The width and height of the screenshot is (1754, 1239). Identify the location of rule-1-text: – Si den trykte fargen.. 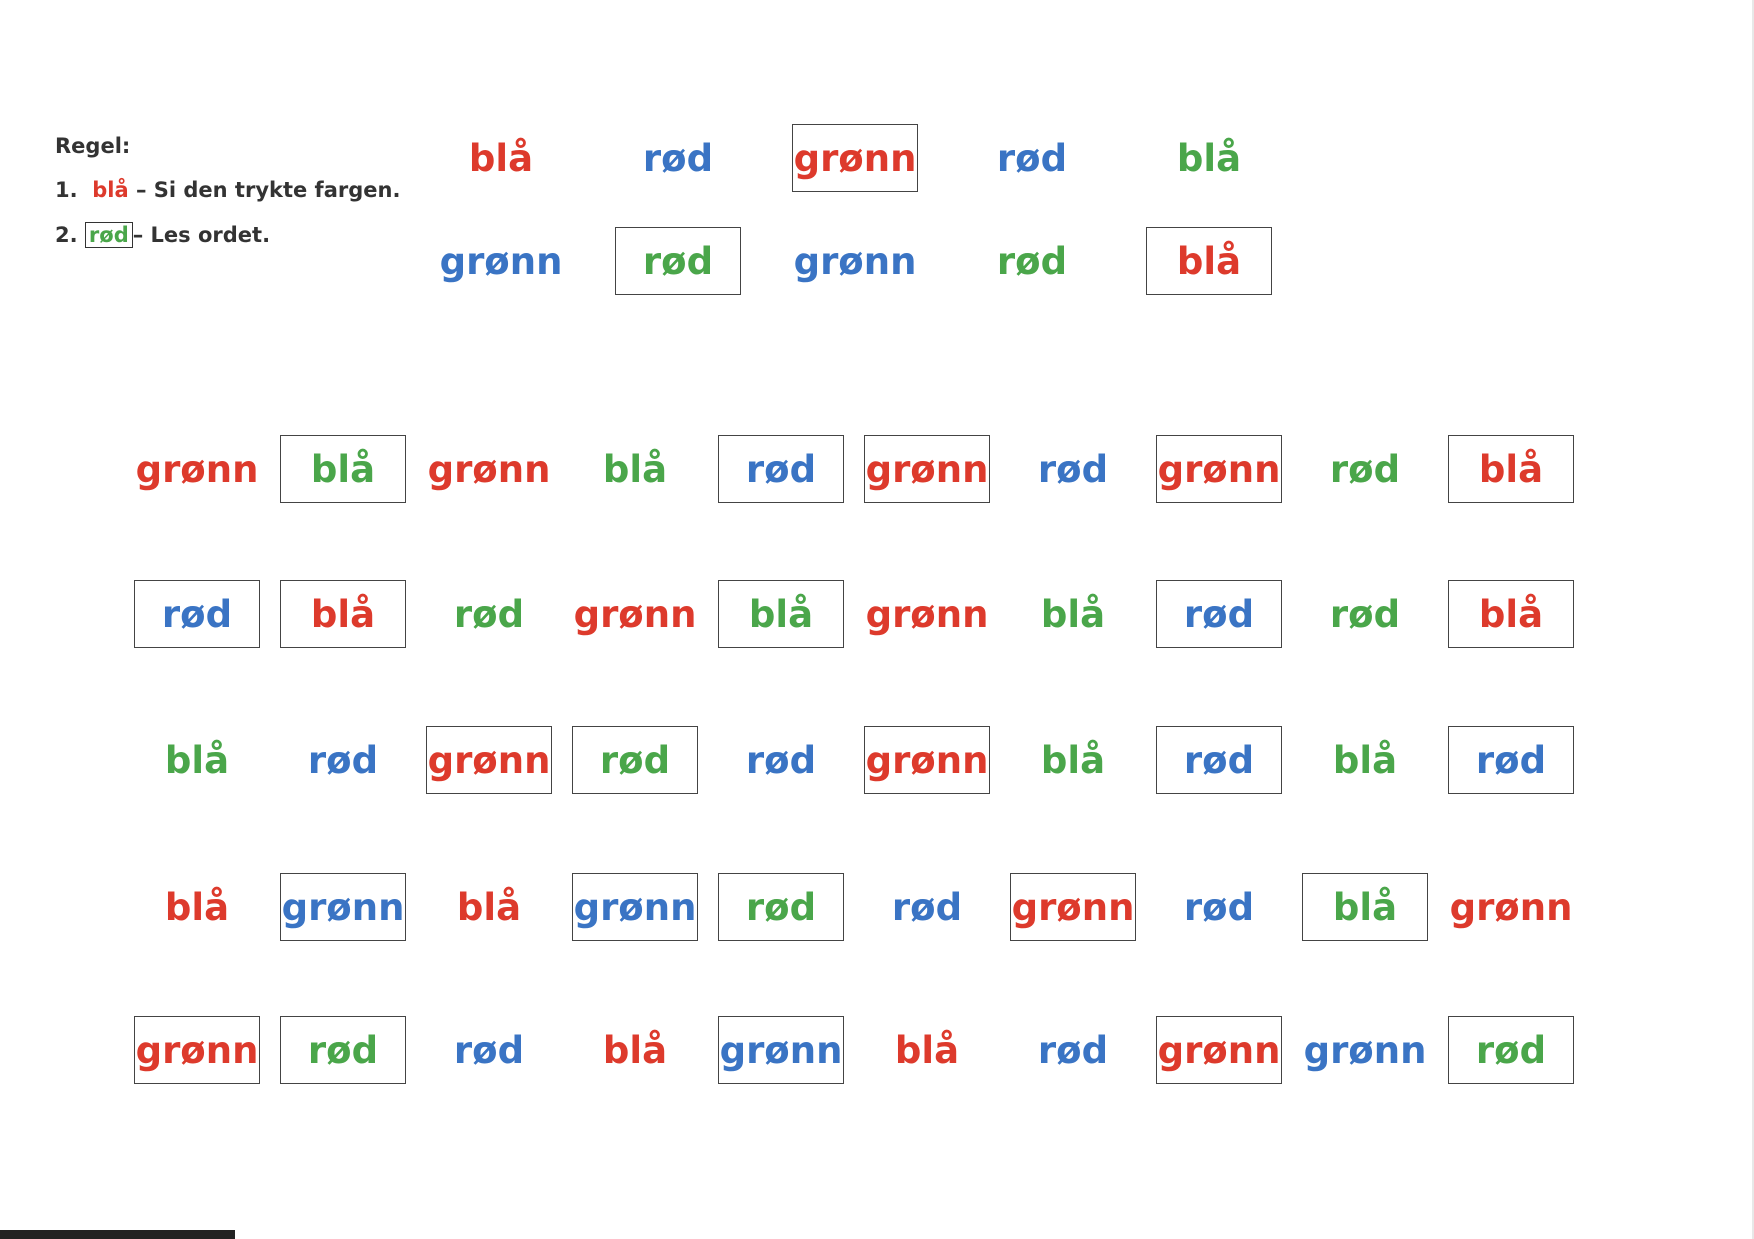
(268, 190).